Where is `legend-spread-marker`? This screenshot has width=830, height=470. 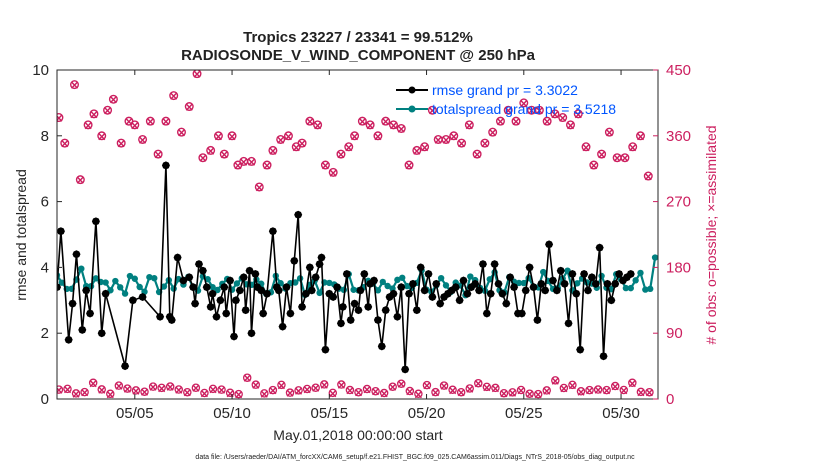
legend-spread-marker is located at coordinates (412, 109).